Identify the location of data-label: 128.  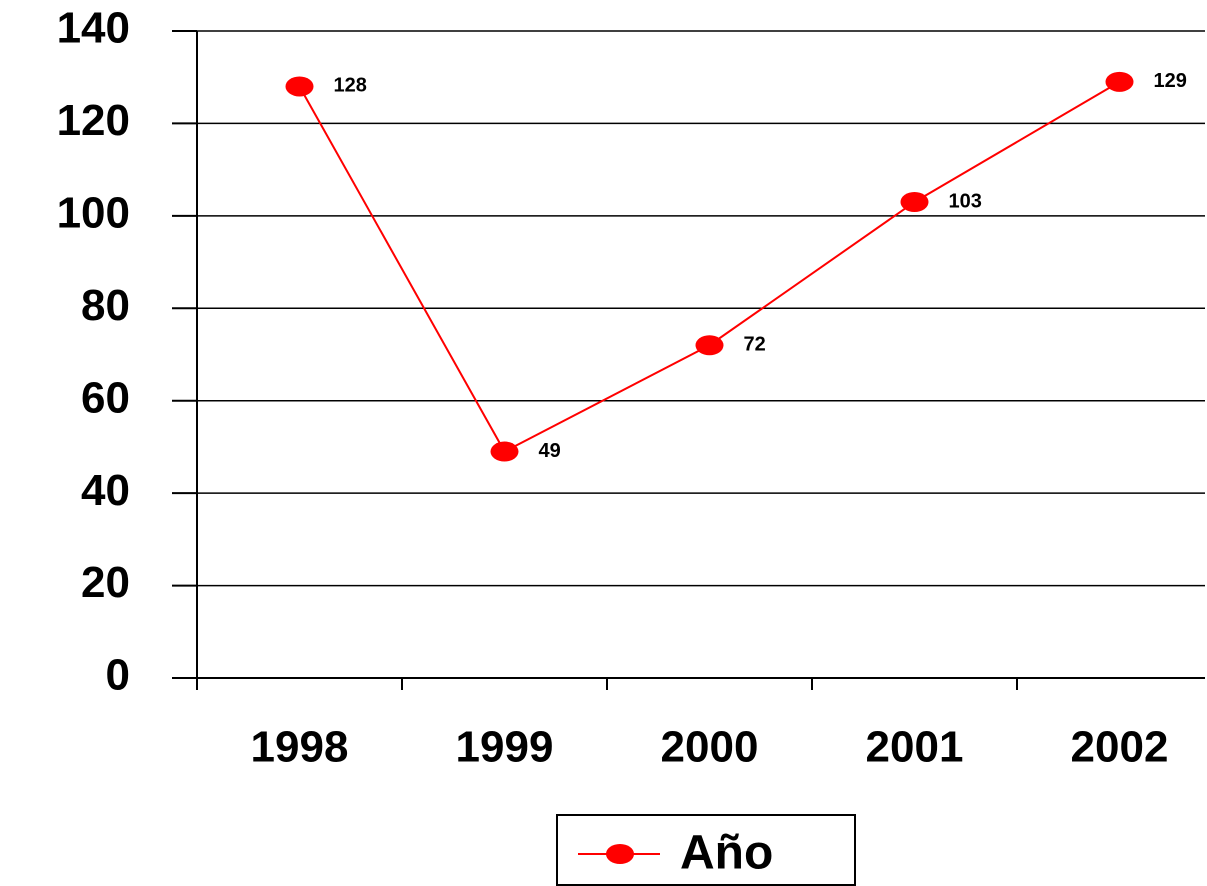
(350, 86).